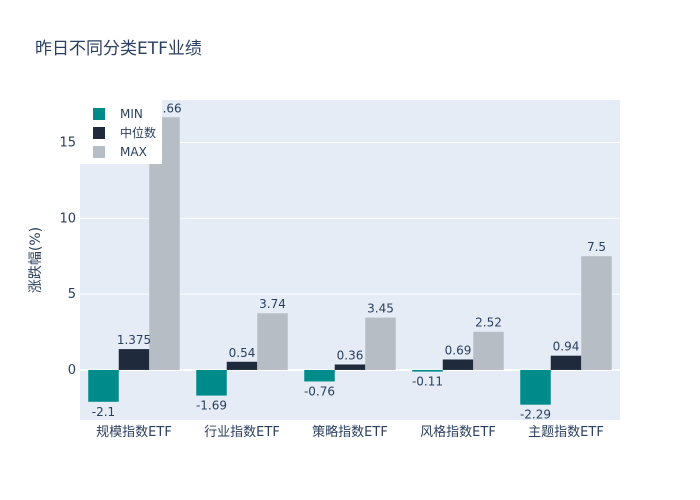 The height and width of the screenshot is (500, 700). What do you see at coordinates (319, 391) in the screenshot?
I see `bar-value-label: -0.76` at bounding box center [319, 391].